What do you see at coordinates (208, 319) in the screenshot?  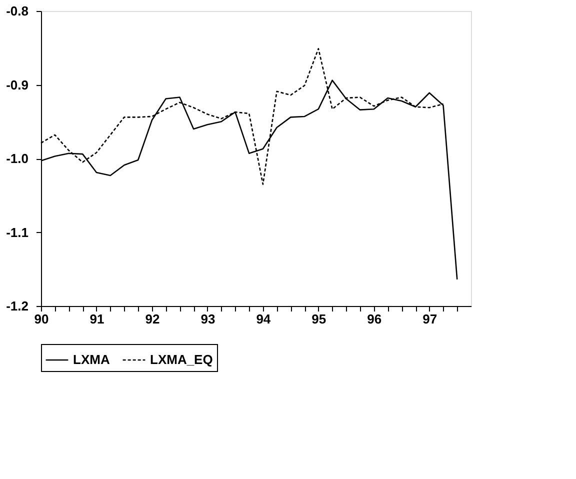 I see `x-tick-label: 93` at bounding box center [208, 319].